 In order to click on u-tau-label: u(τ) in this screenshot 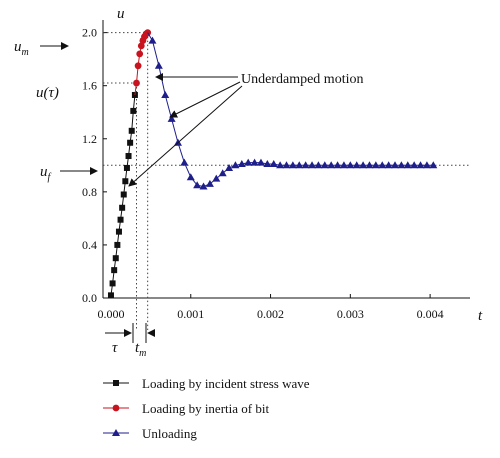, I will do `click(47, 93)`.